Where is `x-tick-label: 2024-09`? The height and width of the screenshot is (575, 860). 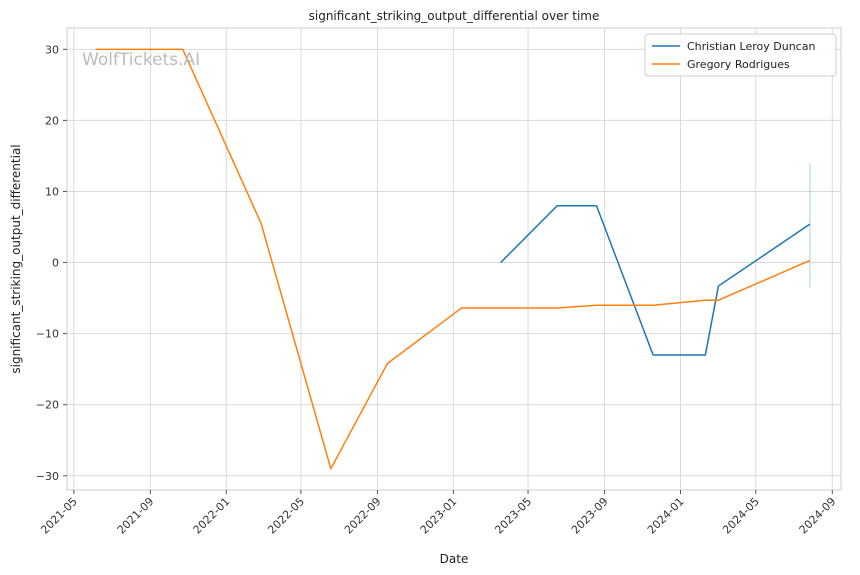
x-tick-label: 2024-09 is located at coordinates (818, 516).